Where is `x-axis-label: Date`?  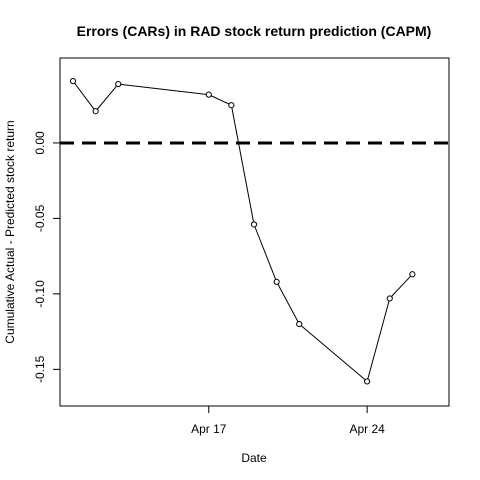 x-axis-label: Date is located at coordinates (254, 458).